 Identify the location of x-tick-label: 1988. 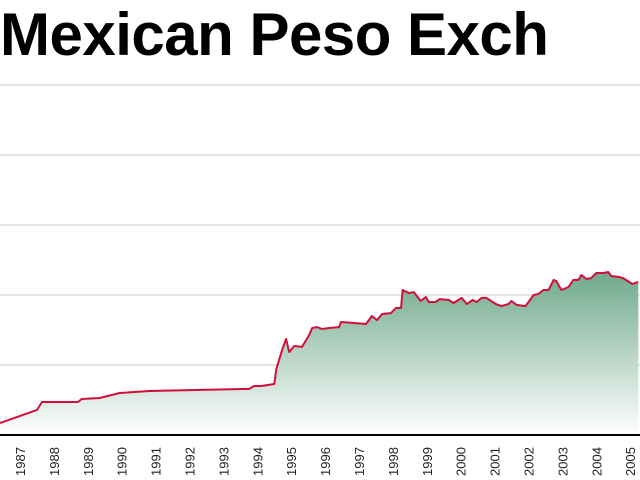
(54, 461).